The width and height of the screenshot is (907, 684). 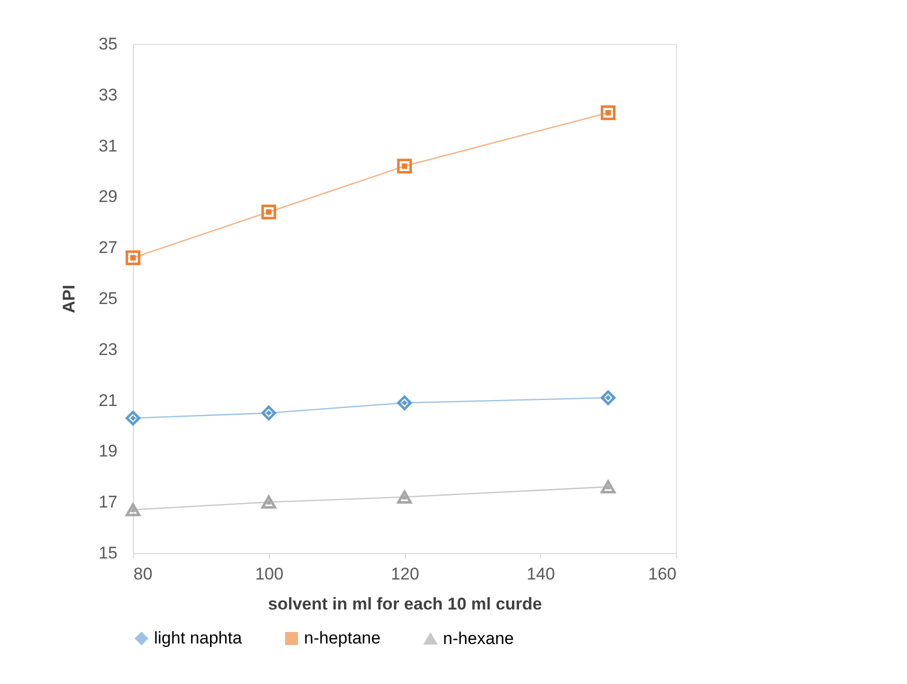 I want to click on y-tick-label: 29, so click(x=108, y=196).